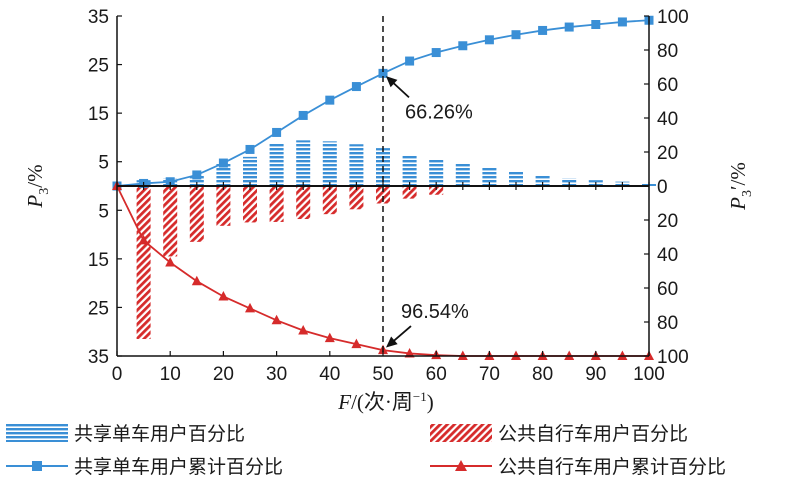 The width and height of the screenshot is (800, 483). Describe the element at coordinates (740, 186) in the screenshot. I see `y-axis-right-title: P3′/%` at that location.